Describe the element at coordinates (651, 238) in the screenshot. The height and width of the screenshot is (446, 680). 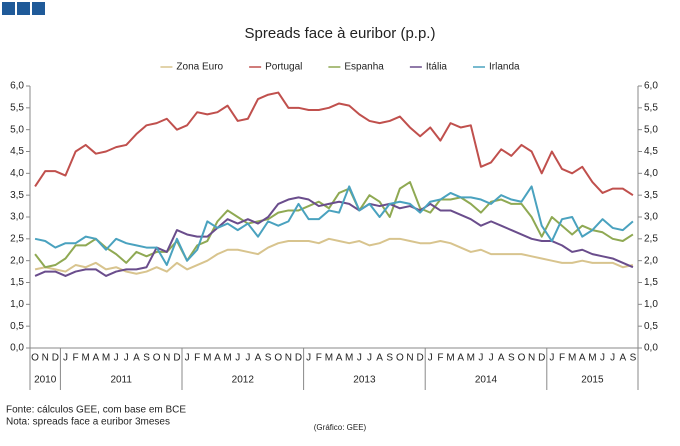
I see `y2-tick-label: 2,5` at that location.